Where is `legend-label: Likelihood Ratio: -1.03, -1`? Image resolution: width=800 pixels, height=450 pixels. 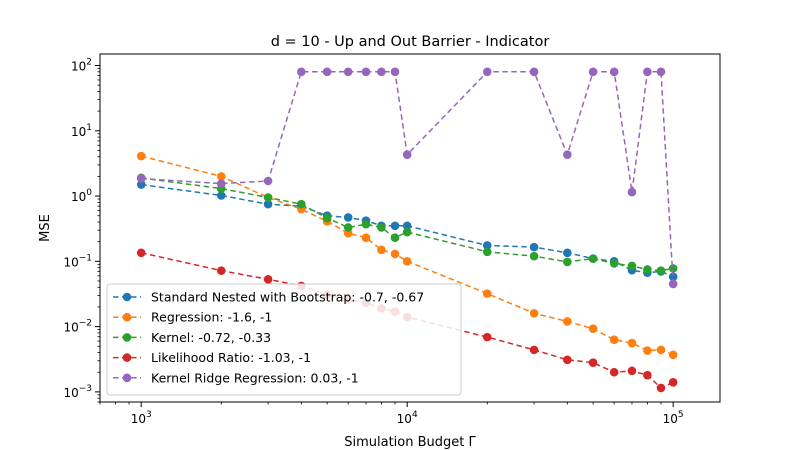 legend-label: Likelihood Ratio: -1.03, -1 is located at coordinates (231, 357).